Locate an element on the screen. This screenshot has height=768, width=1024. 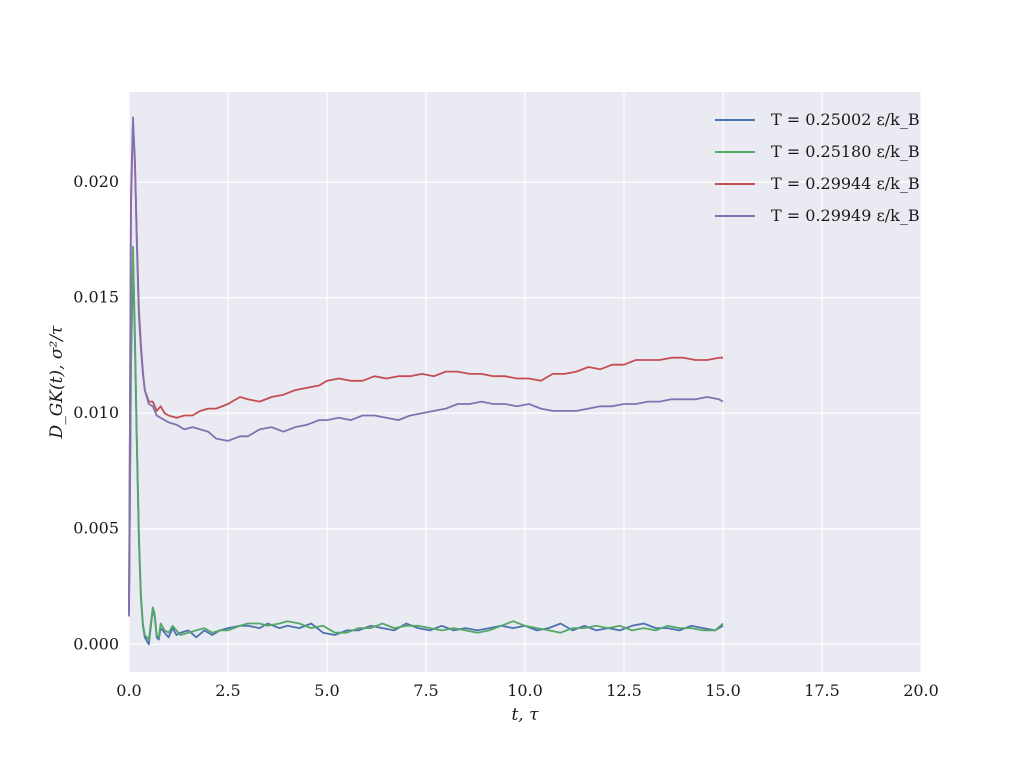
legend-entry: T = 0.25002 ε/k_B is located at coordinates (845, 119).